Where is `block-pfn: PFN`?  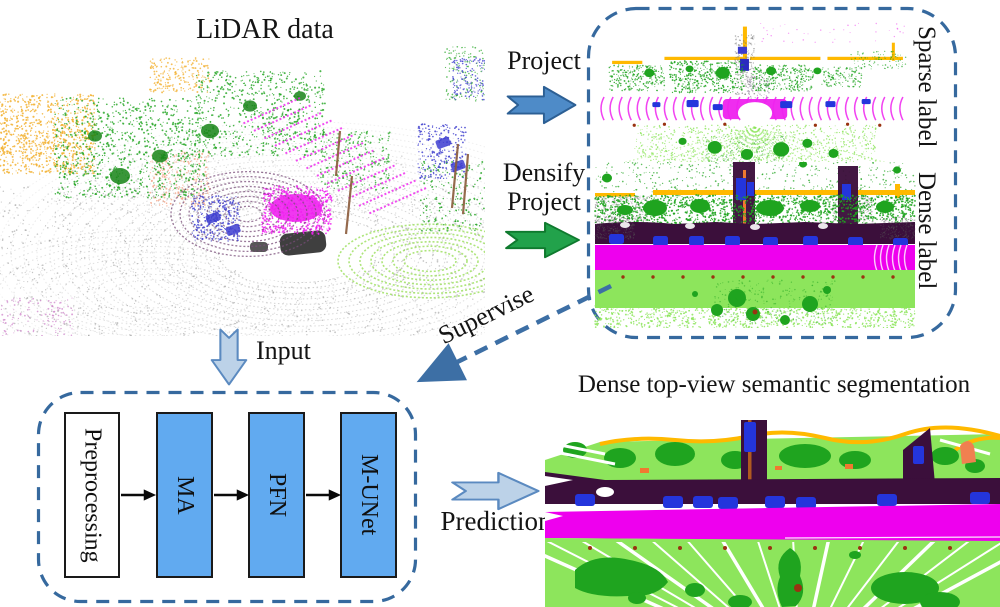
block-pfn: PFN is located at coordinates (276, 495).